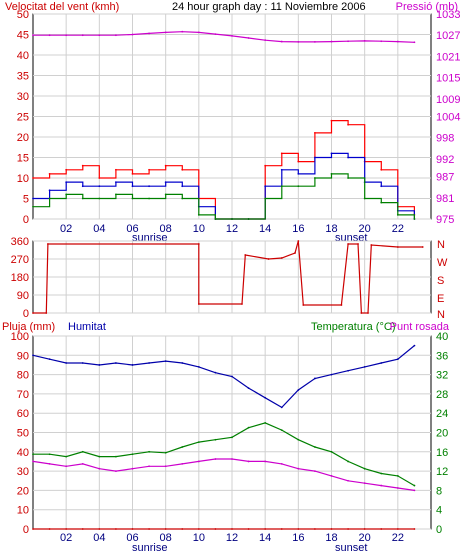  What do you see at coordinates (442, 263) in the screenshot?
I see `direction-label-1: W` at bounding box center [442, 263].